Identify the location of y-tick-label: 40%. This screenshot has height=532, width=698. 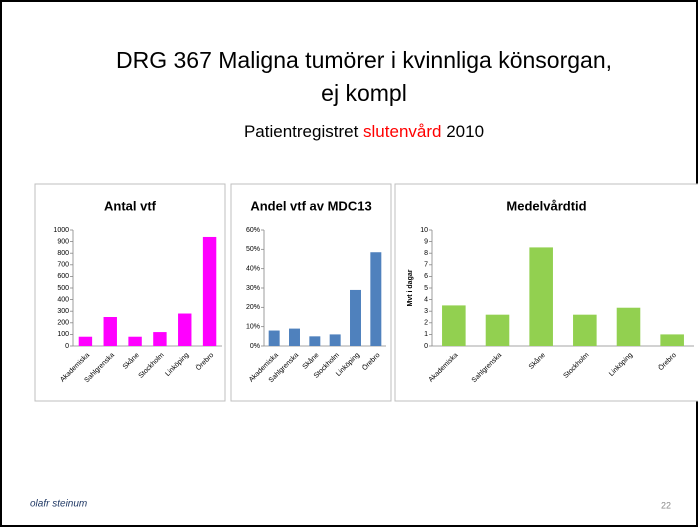
(253, 269).